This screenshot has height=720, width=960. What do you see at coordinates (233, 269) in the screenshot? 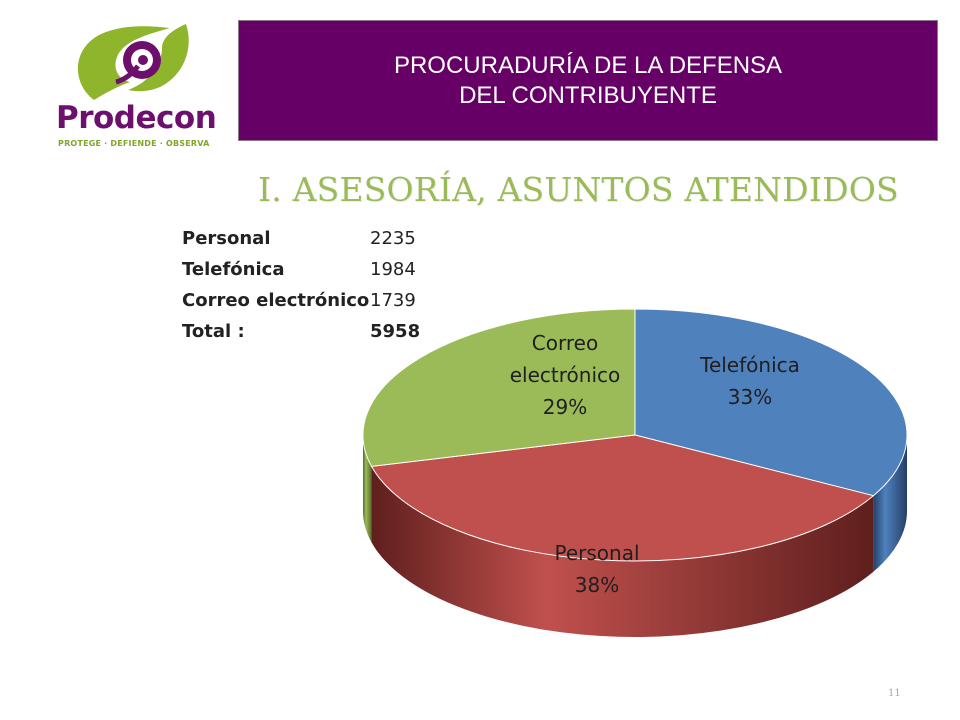
I see `row-label: Telefónica` at bounding box center [233, 269].